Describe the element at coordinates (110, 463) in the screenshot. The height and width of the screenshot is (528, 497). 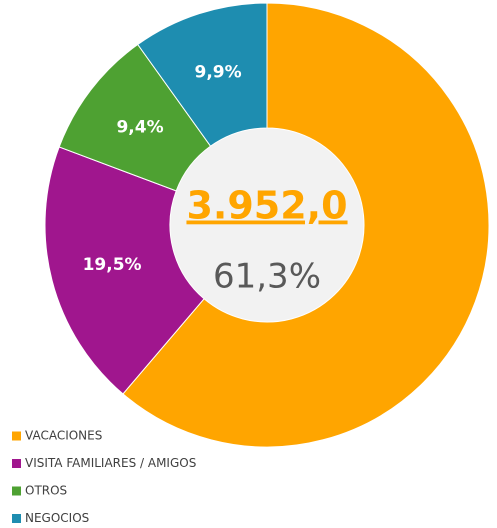
I see `legend-label: VISITA FAMILIARES / AMIGOS` at that location.